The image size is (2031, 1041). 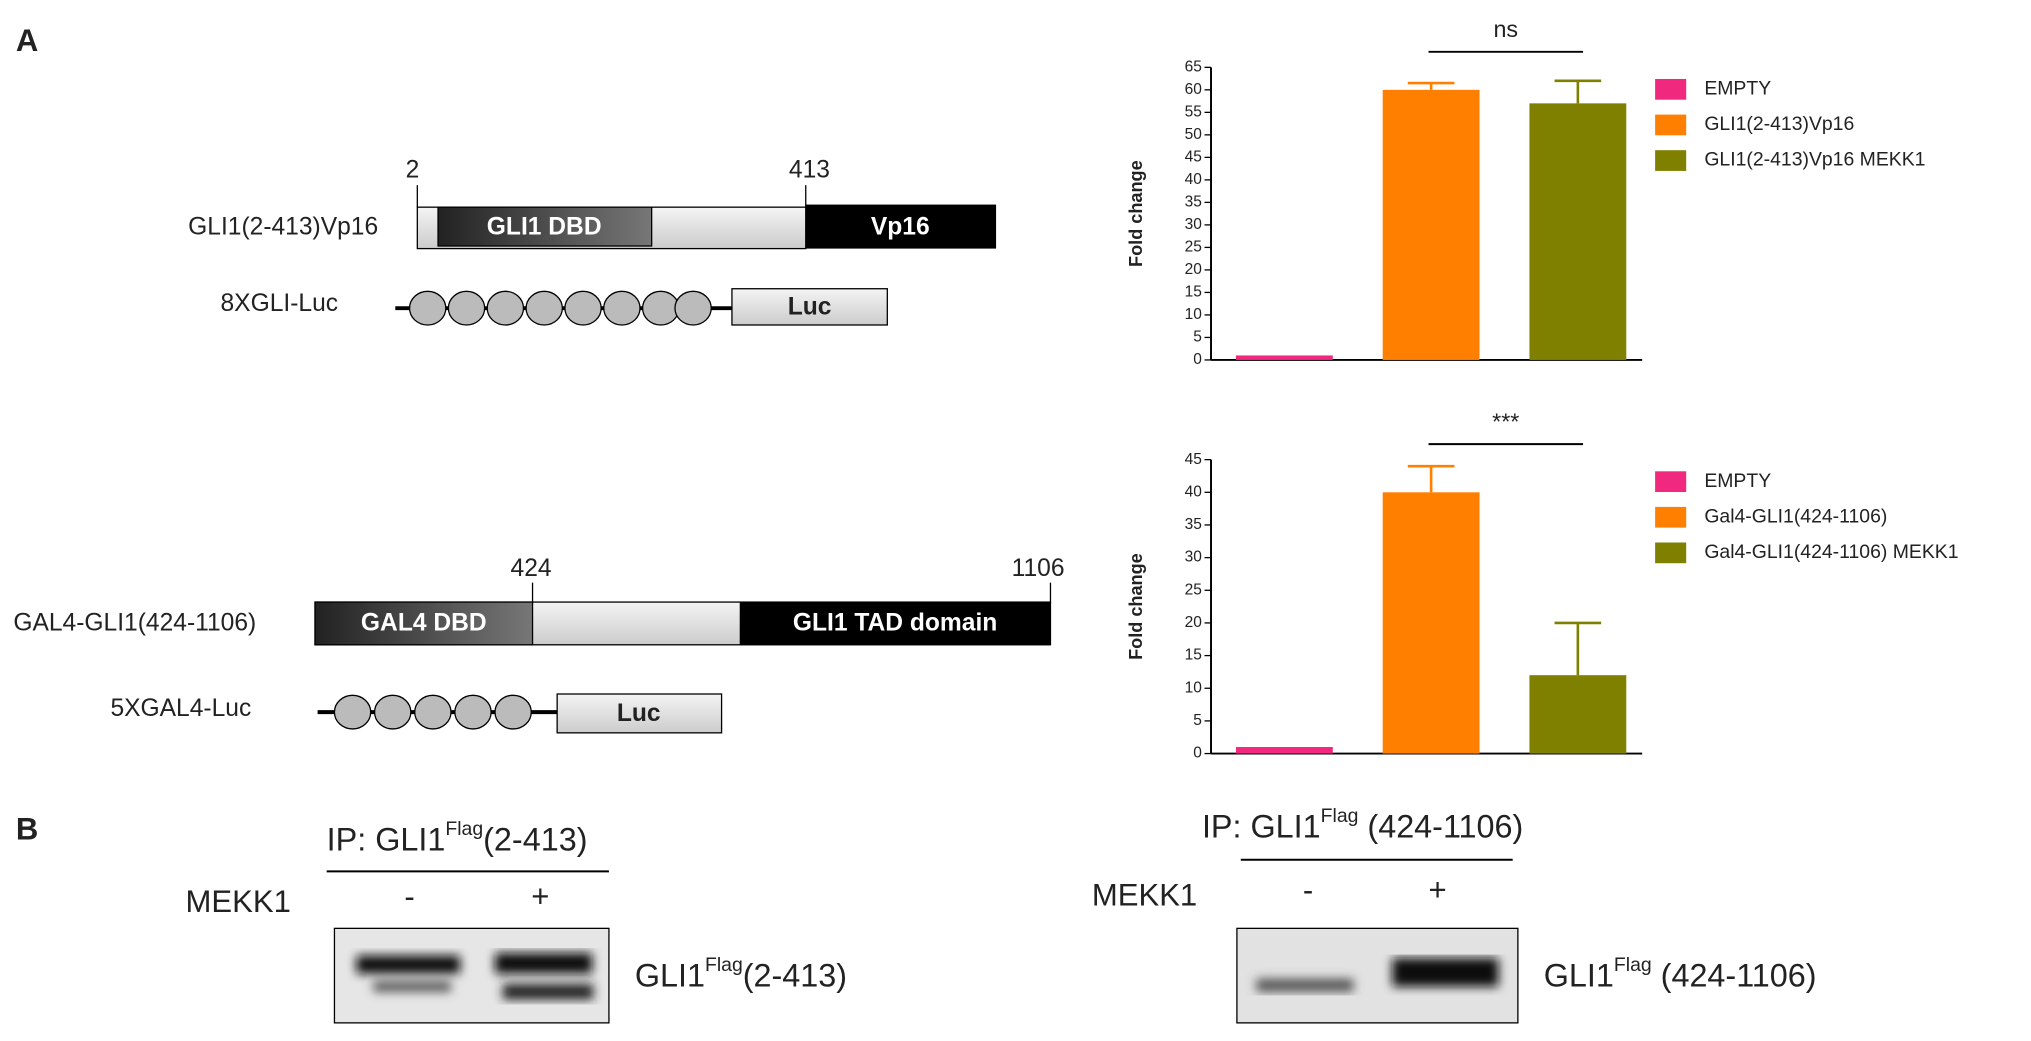 What do you see at coordinates (280, 303) in the screenshot?
I see `label: 8XGLI-Luc` at bounding box center [280, 303].